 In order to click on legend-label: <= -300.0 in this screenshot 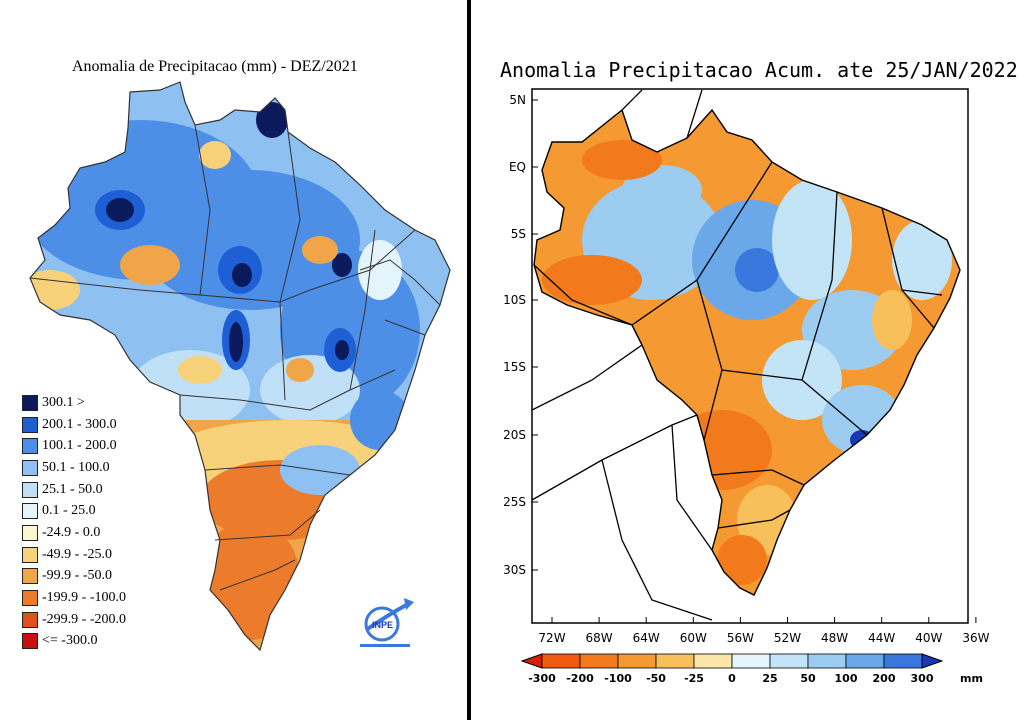, I will do `click(70, 641)`.